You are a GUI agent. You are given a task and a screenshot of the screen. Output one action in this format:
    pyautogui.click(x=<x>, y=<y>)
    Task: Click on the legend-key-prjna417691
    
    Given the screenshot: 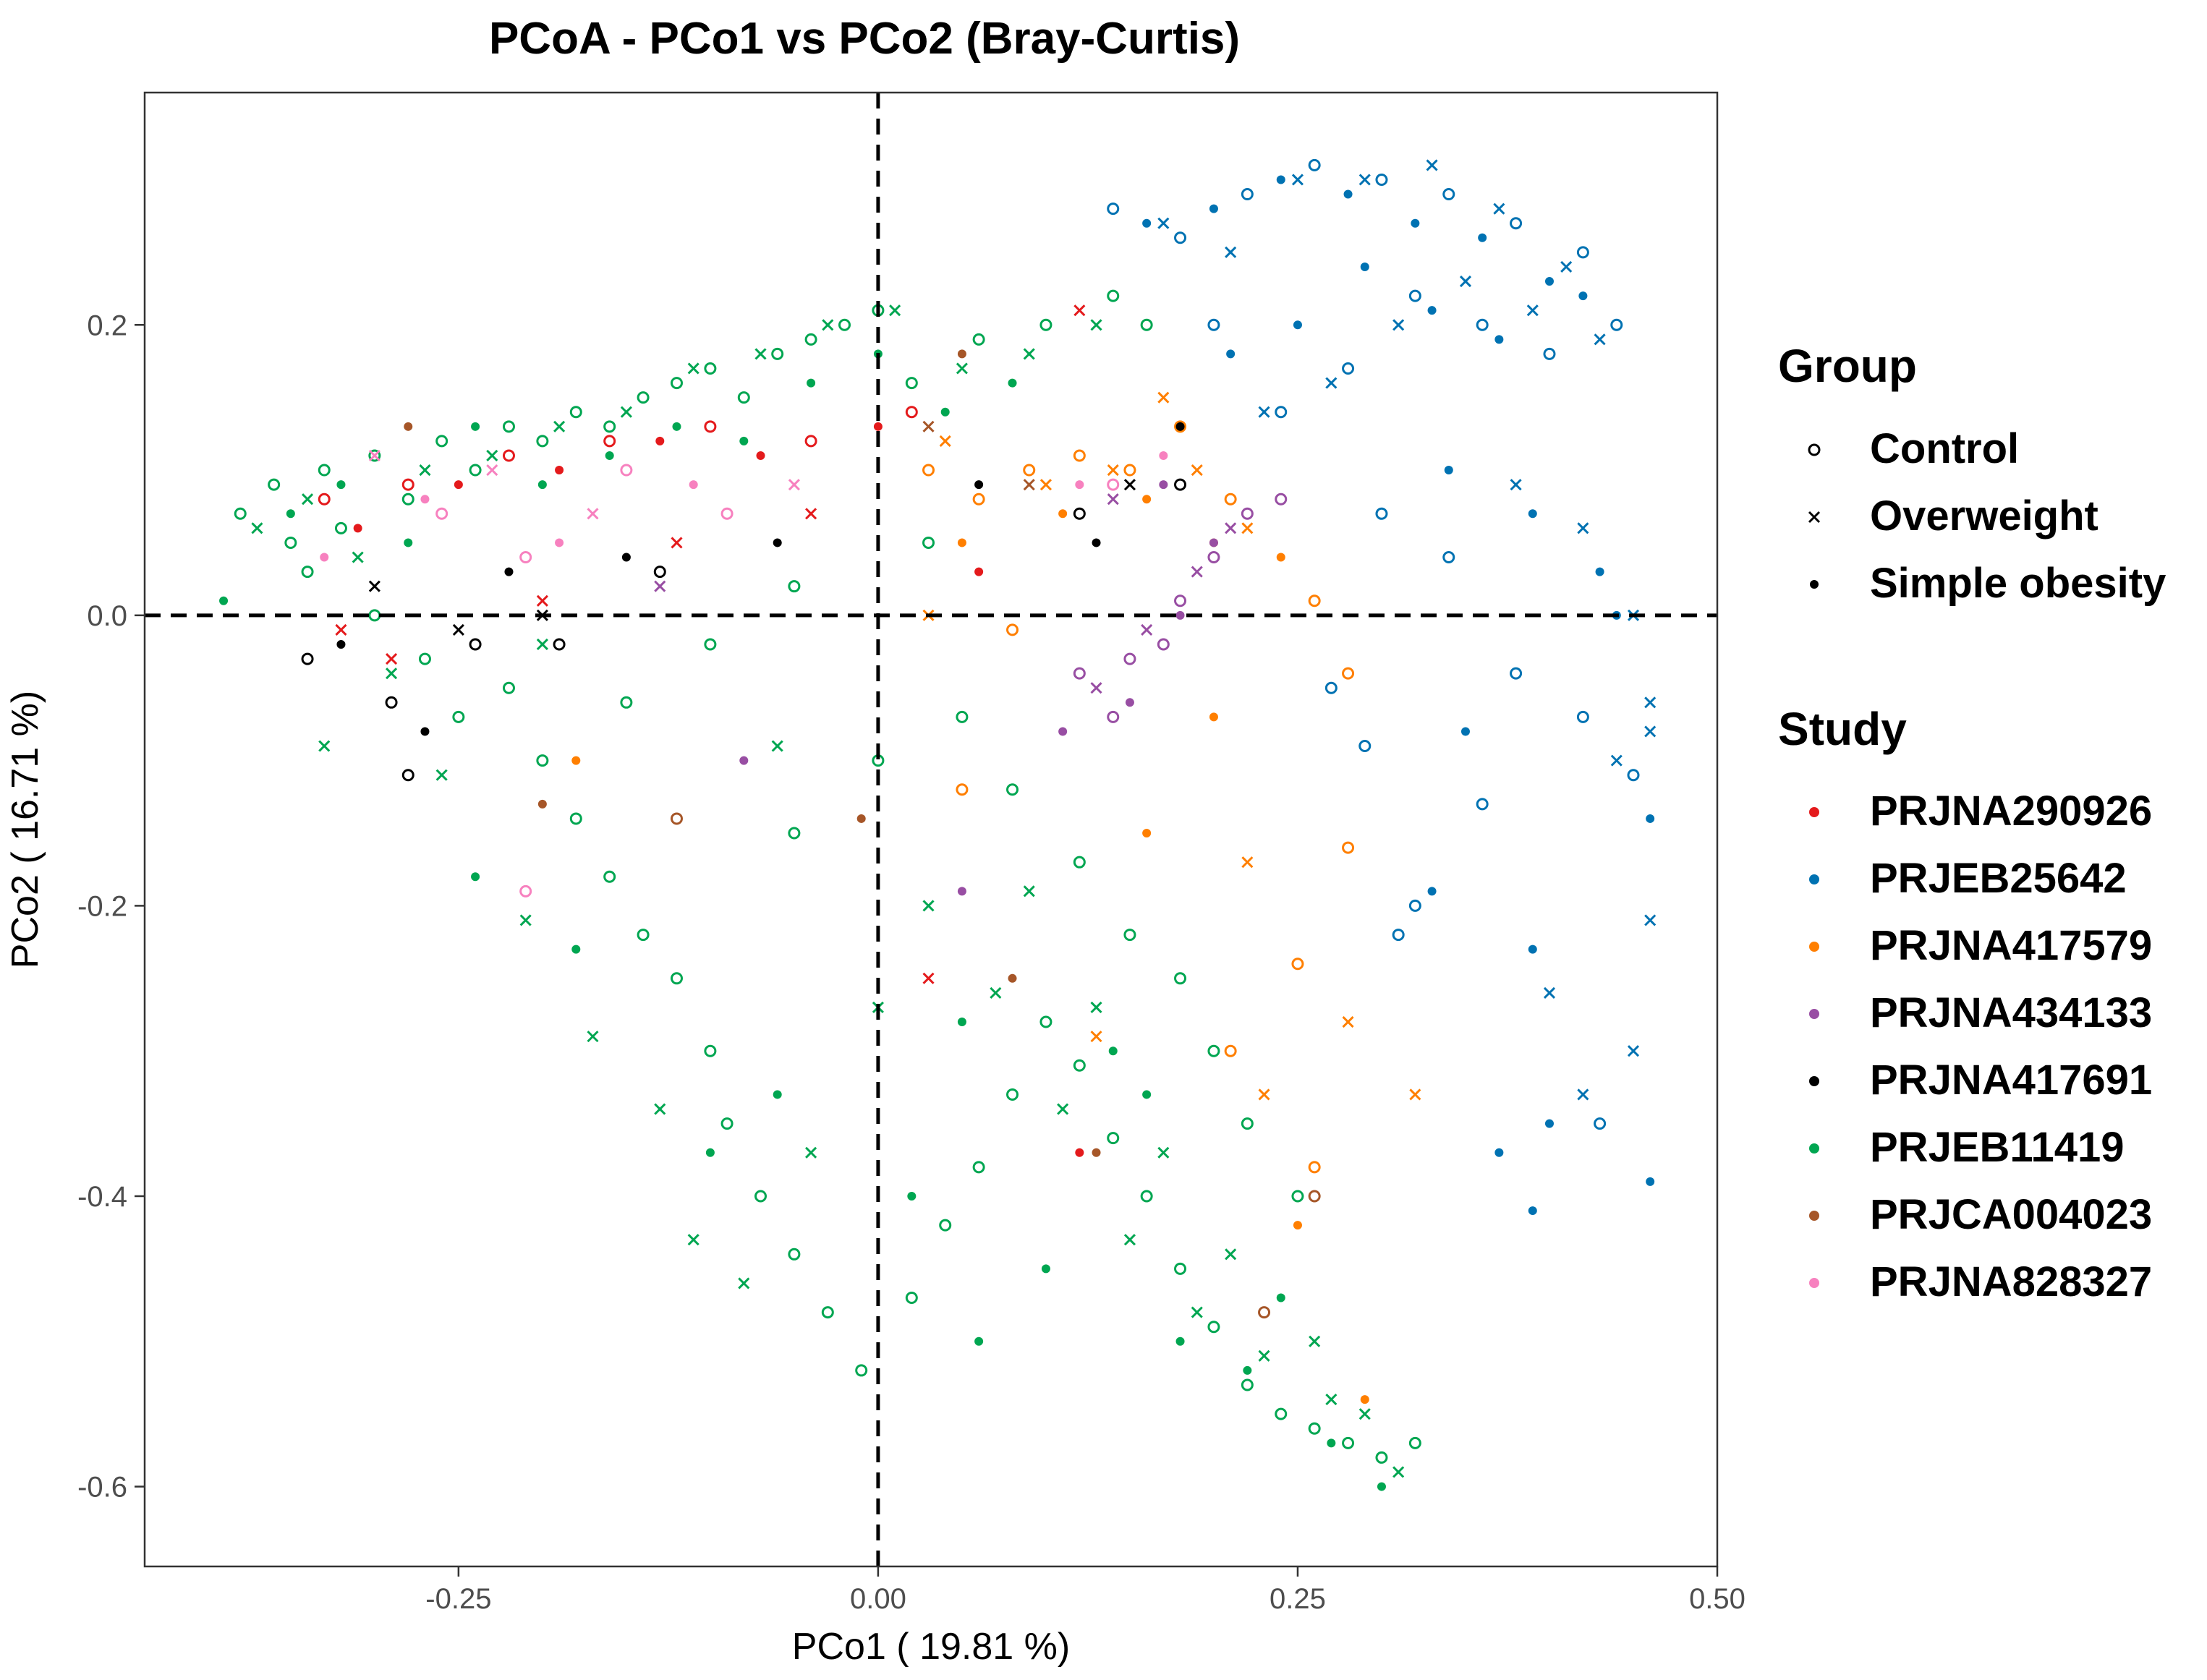 What is the action you would take?
    pyautogui.click(x=1814, y=1081)
    